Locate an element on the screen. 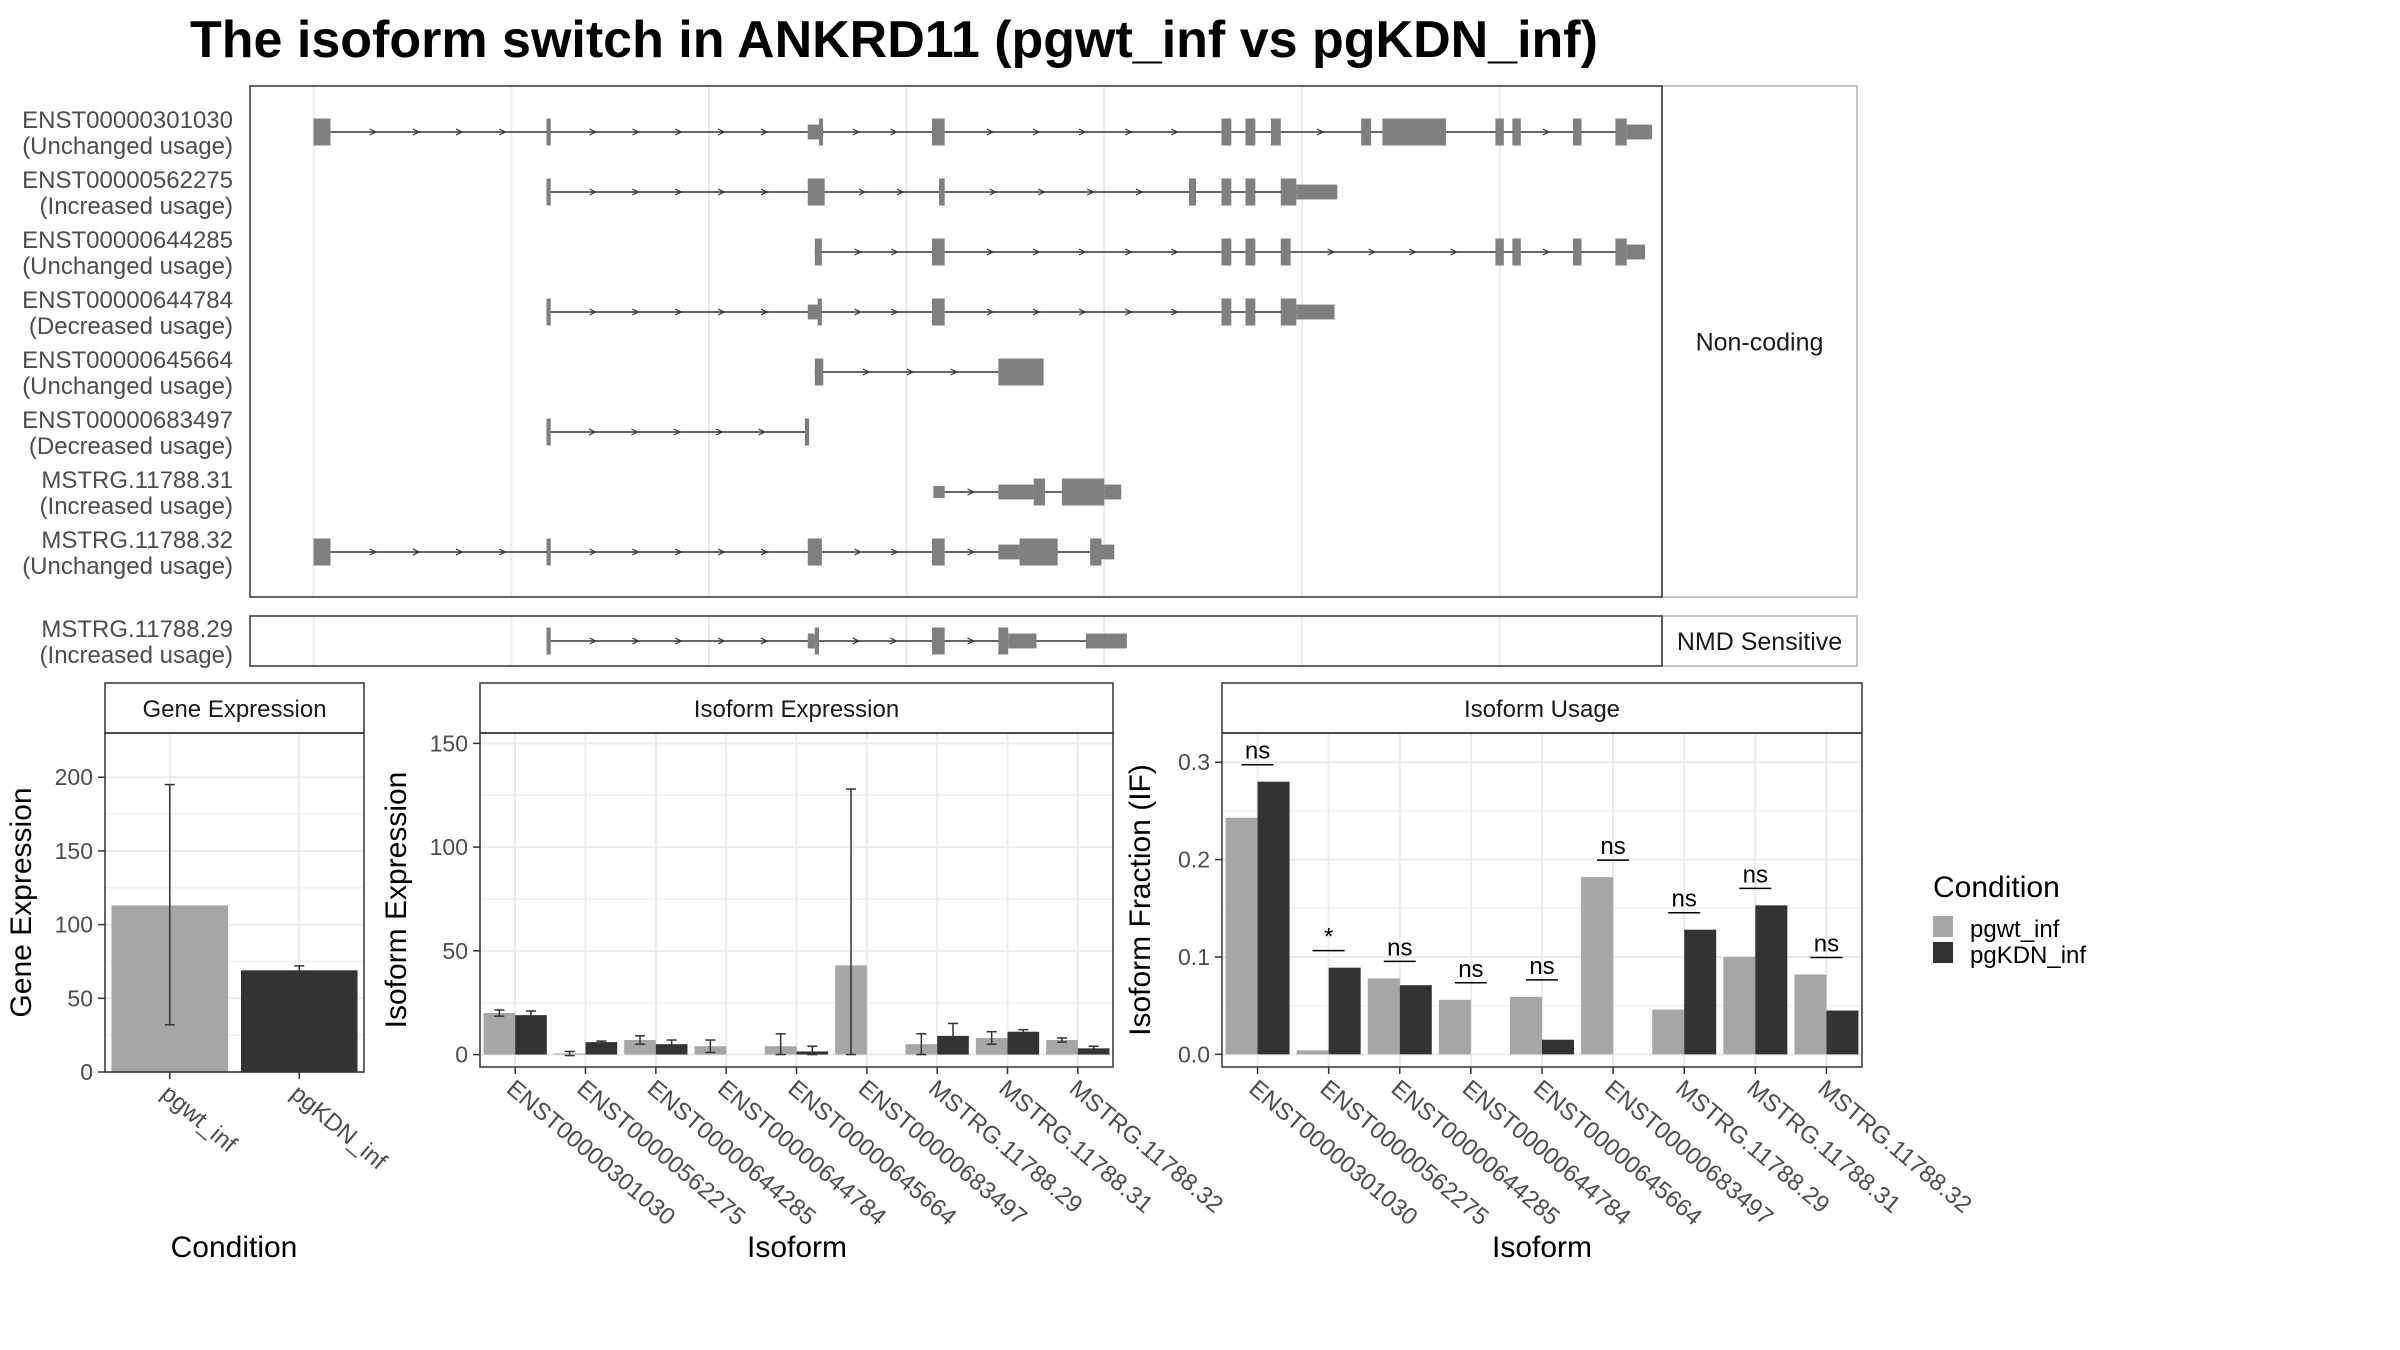 This screenshot has height=1350, width=2400. y-tick-label: 0.2 is located at coordinates (1194, 860).